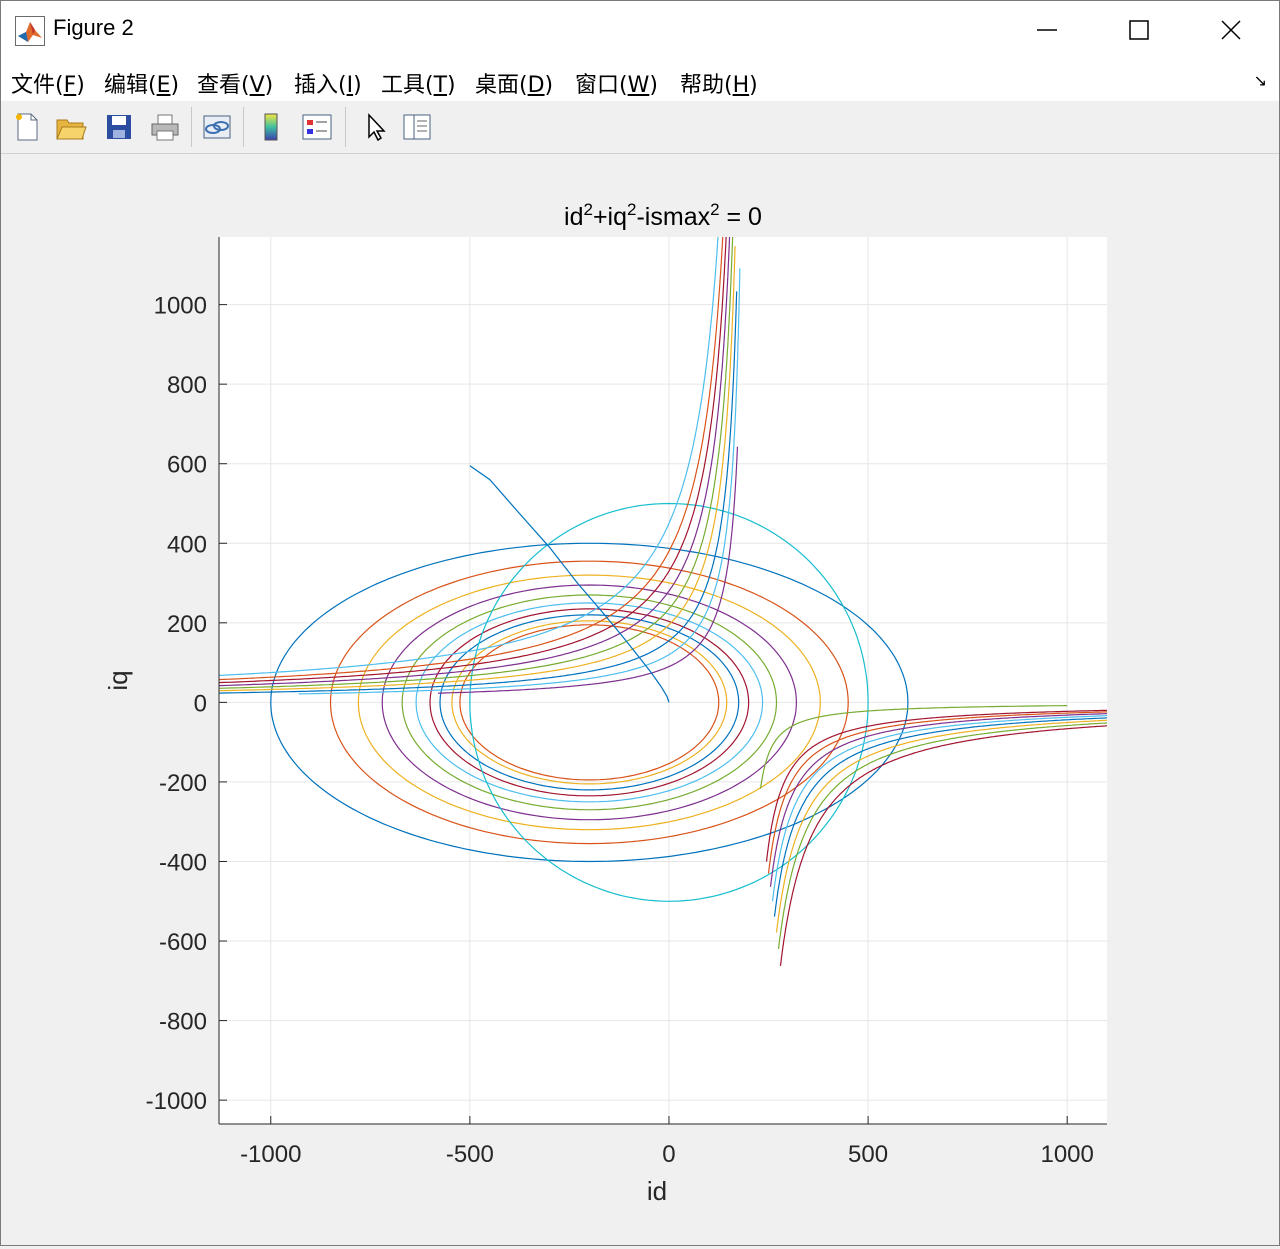 The width and height of the screenshot is (1280, 1249). I want to click on print-icon, so click(165, 127).